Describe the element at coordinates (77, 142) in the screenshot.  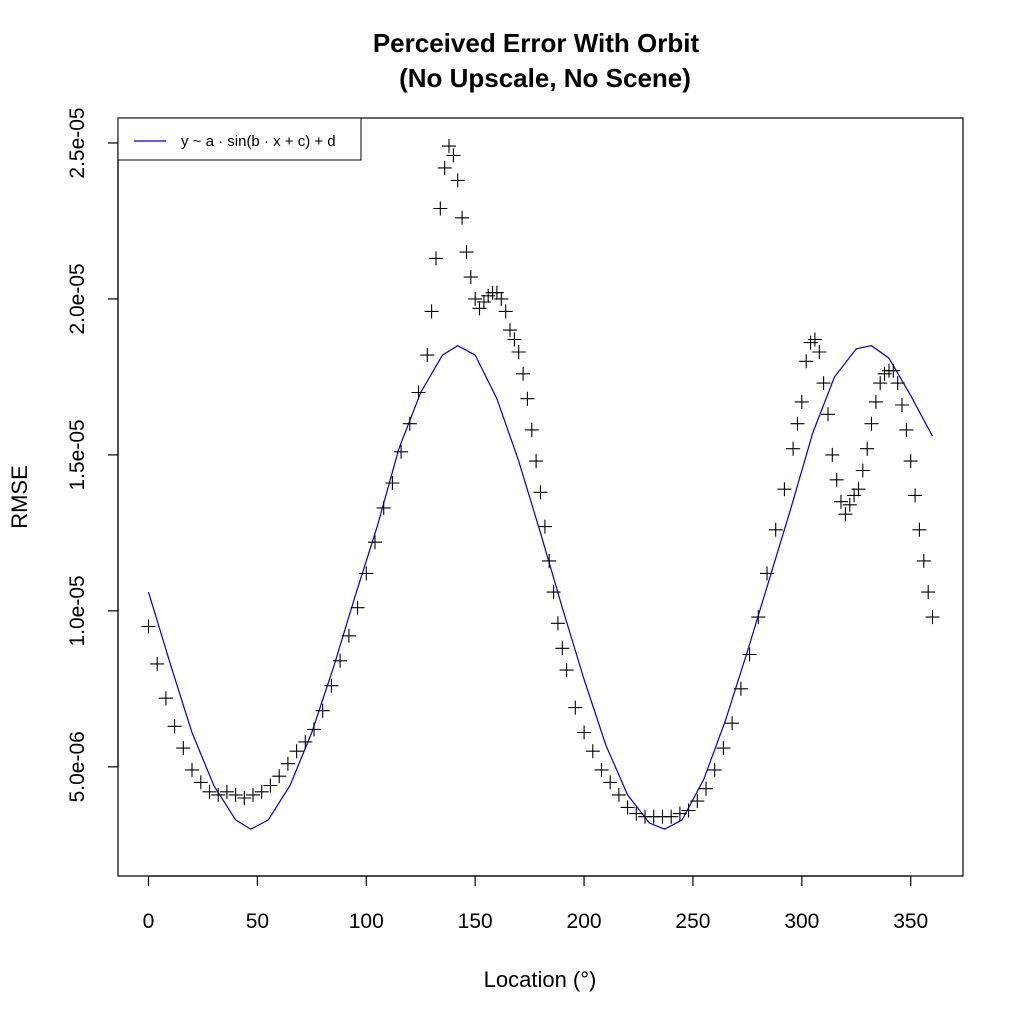
I see `y-tick-label: 2.5e-05` at that location.